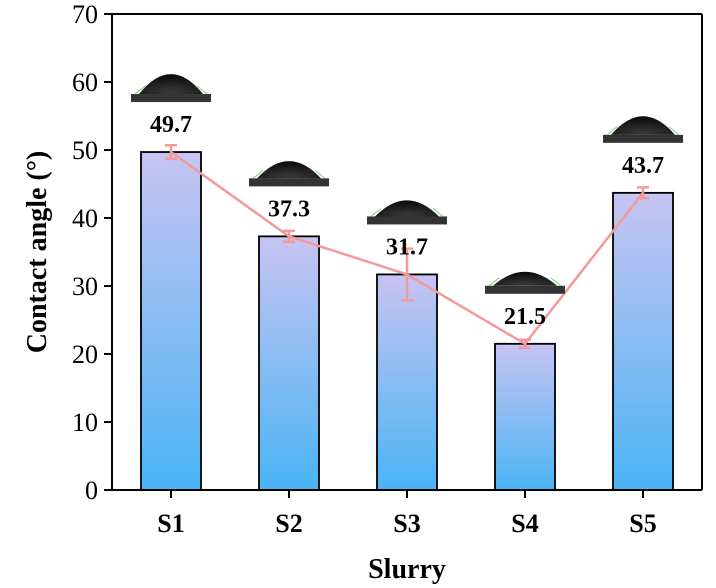 The width and height of the screenshot is (716, 588). Describe the element at coordinates (525, 416) in the screenshot. I see `bar-s4` at that location.